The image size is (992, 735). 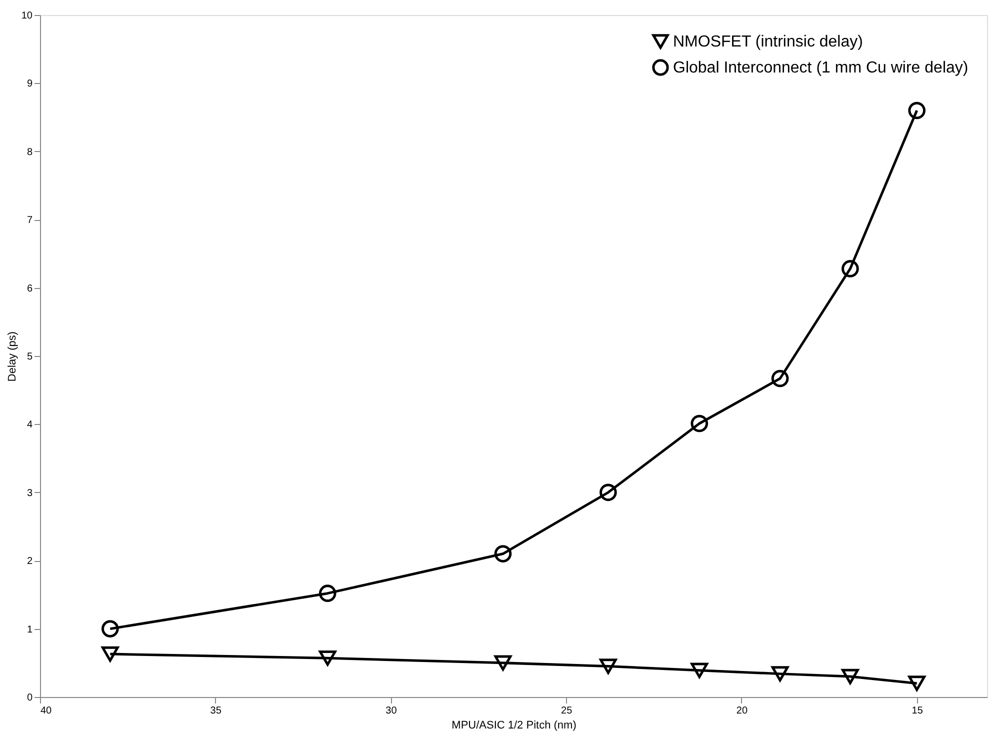 What do you see at coordinates (29, 493) in the screenshot?
I see `y-tick-label: 3` at bounding box center [29, 493].